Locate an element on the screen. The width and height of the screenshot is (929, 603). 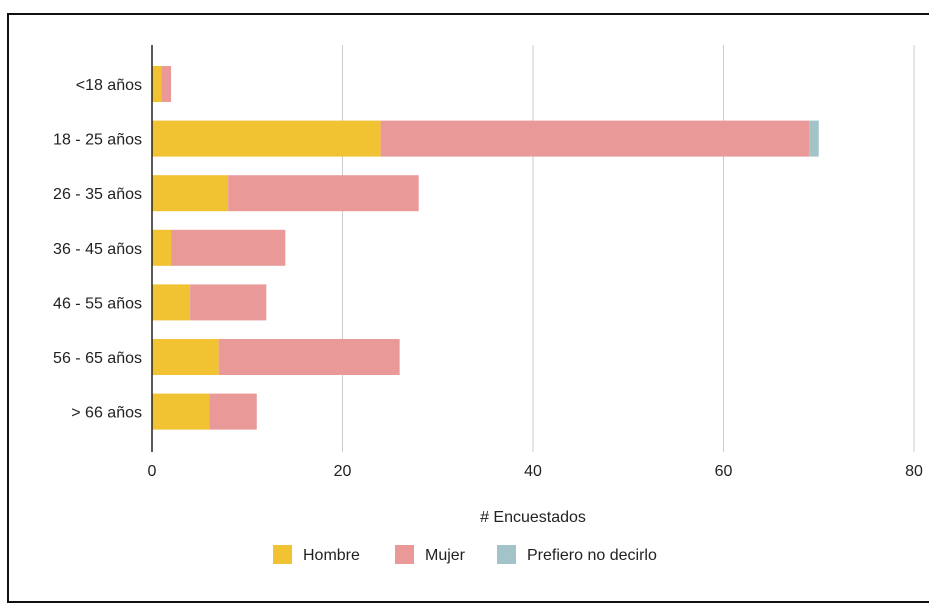
legend: Hombre Mujer Prefiero no decirlo is located at coordinates (465, 554).